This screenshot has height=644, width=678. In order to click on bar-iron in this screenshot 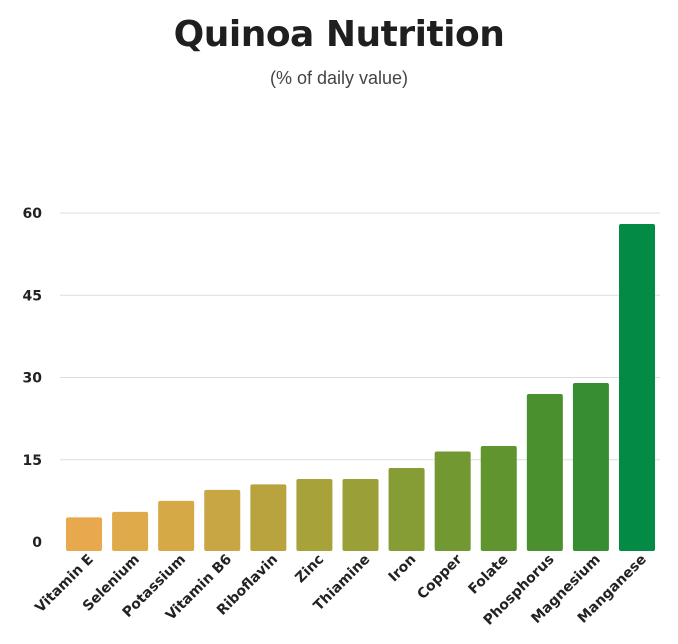, I will do `click(406, 509)`.